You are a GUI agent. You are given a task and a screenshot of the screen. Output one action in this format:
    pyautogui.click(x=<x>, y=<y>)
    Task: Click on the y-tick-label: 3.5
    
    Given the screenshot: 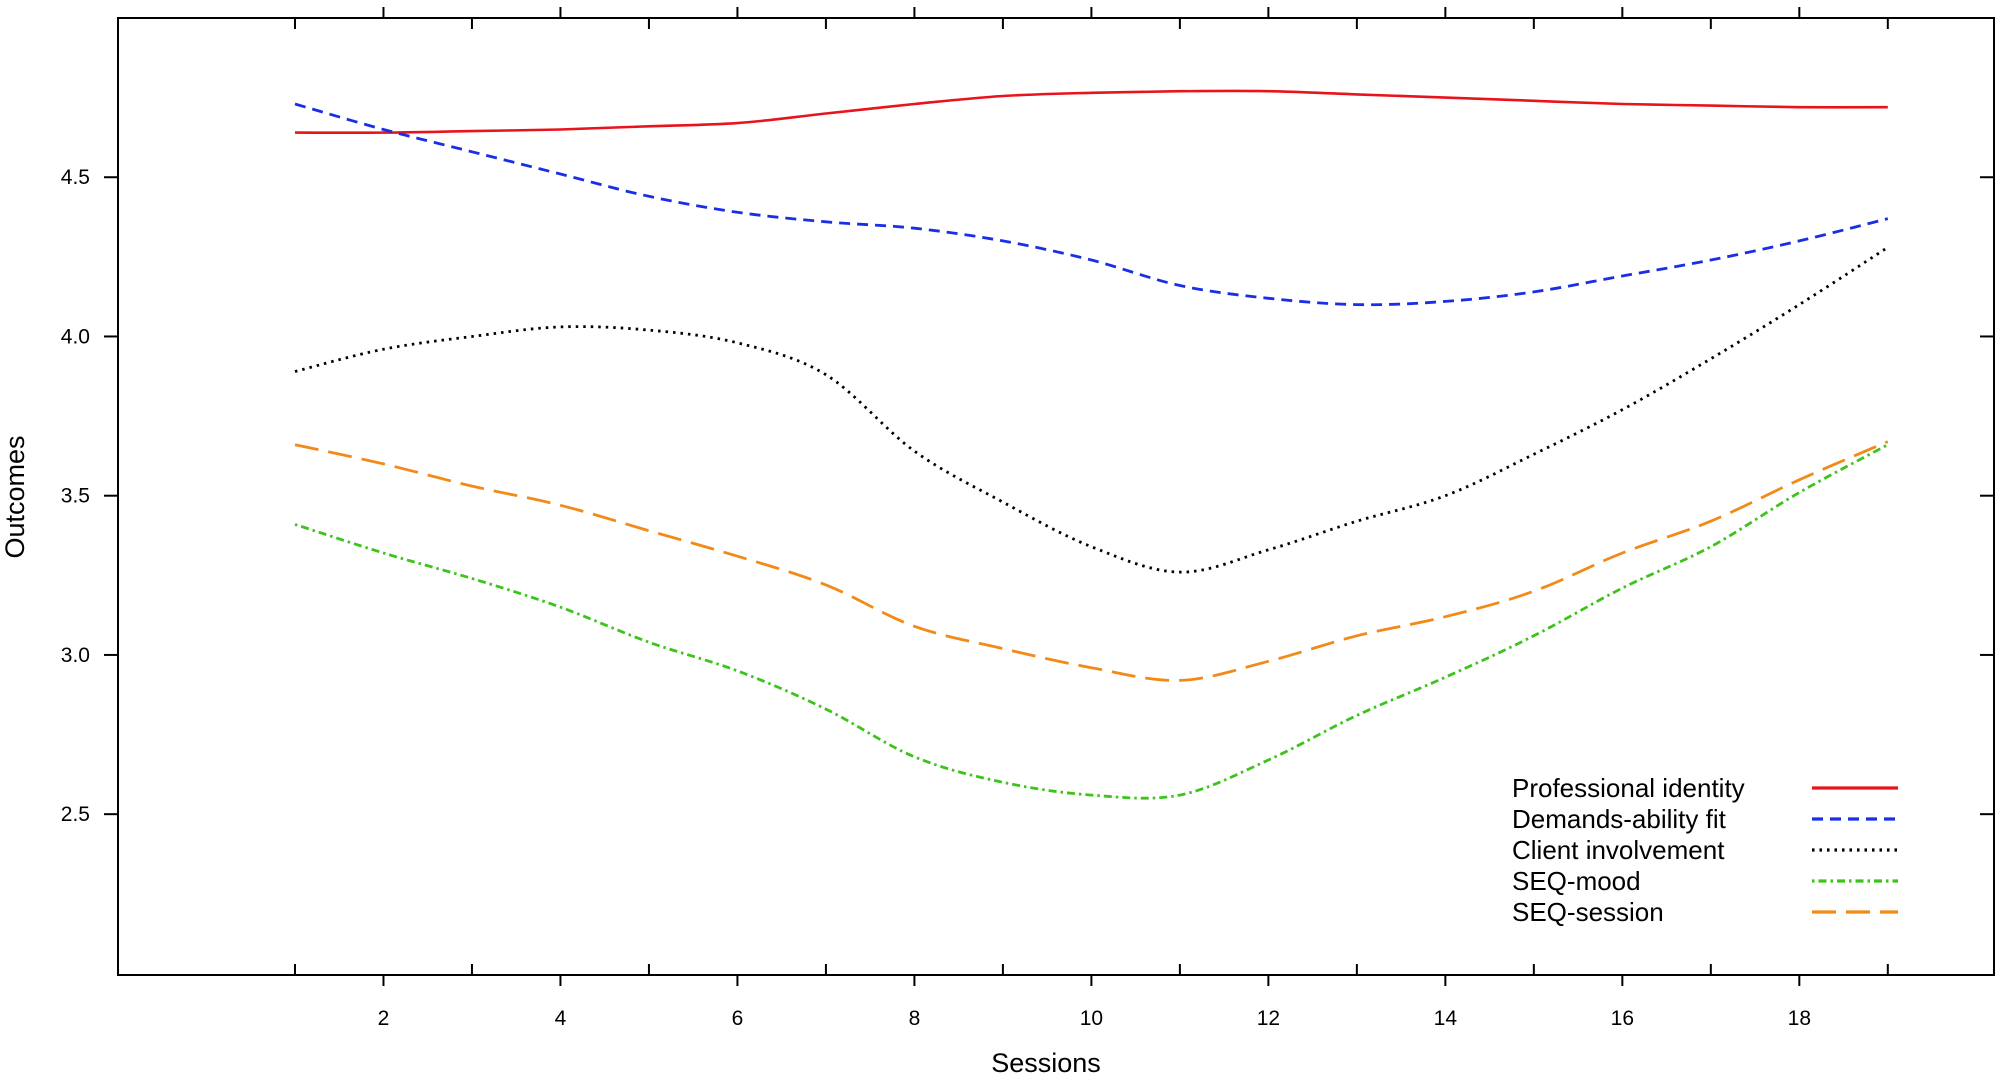 What is the action you would take?
    pyautogui.click(x=75, y=496)
    